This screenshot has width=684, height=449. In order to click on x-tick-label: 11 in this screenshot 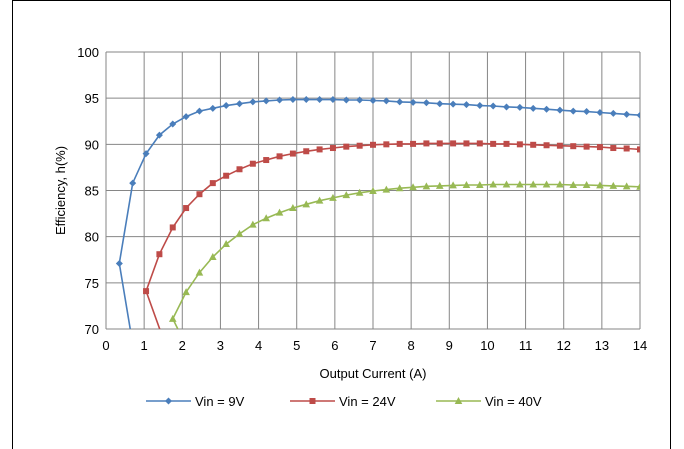, I will do `click(526, 345)`.